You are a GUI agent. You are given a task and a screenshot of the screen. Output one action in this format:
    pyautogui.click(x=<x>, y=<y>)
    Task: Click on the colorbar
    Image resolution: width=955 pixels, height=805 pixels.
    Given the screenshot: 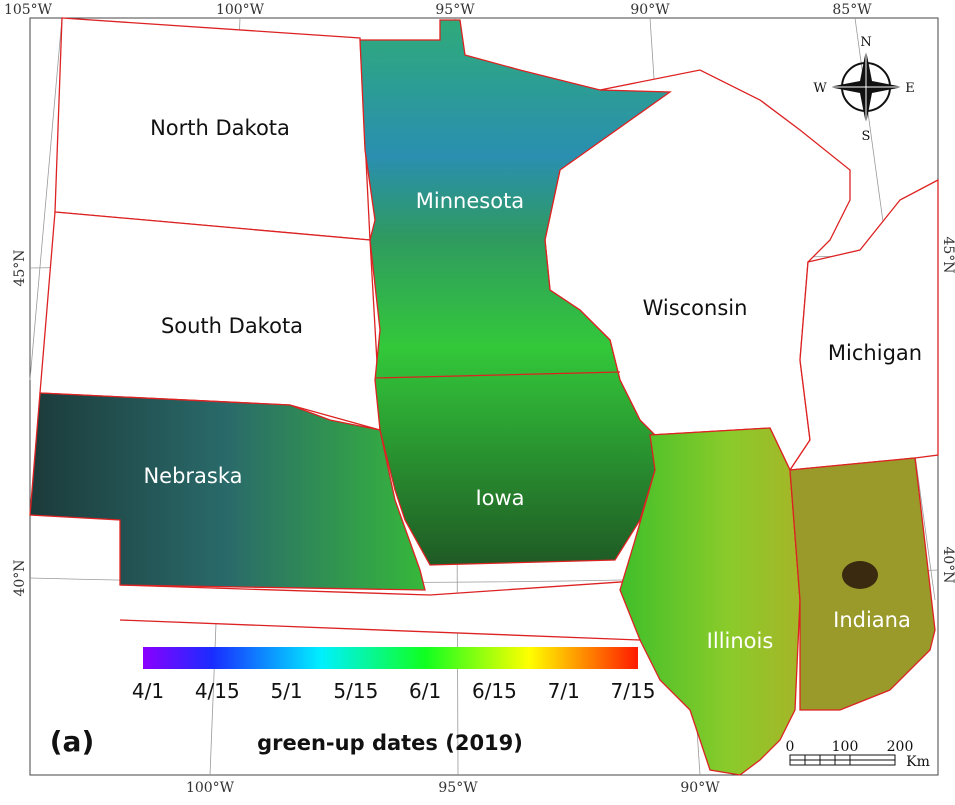 What is the action you would take?
    pyautogui.click(x=390, y=658)
    